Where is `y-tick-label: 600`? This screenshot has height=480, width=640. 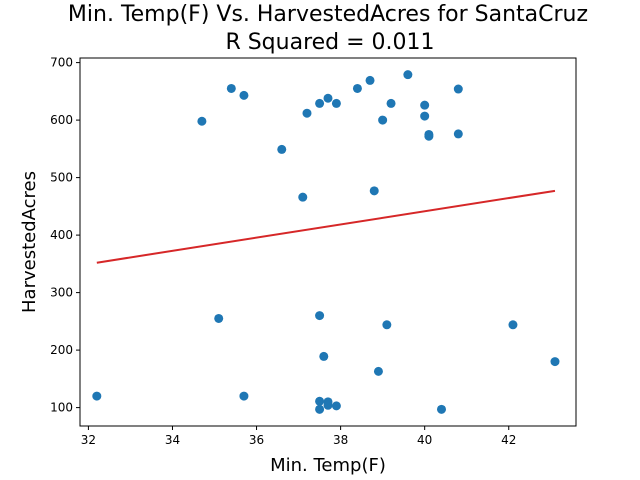 y-tick-label: 600 is located at coordinates (61, 120).